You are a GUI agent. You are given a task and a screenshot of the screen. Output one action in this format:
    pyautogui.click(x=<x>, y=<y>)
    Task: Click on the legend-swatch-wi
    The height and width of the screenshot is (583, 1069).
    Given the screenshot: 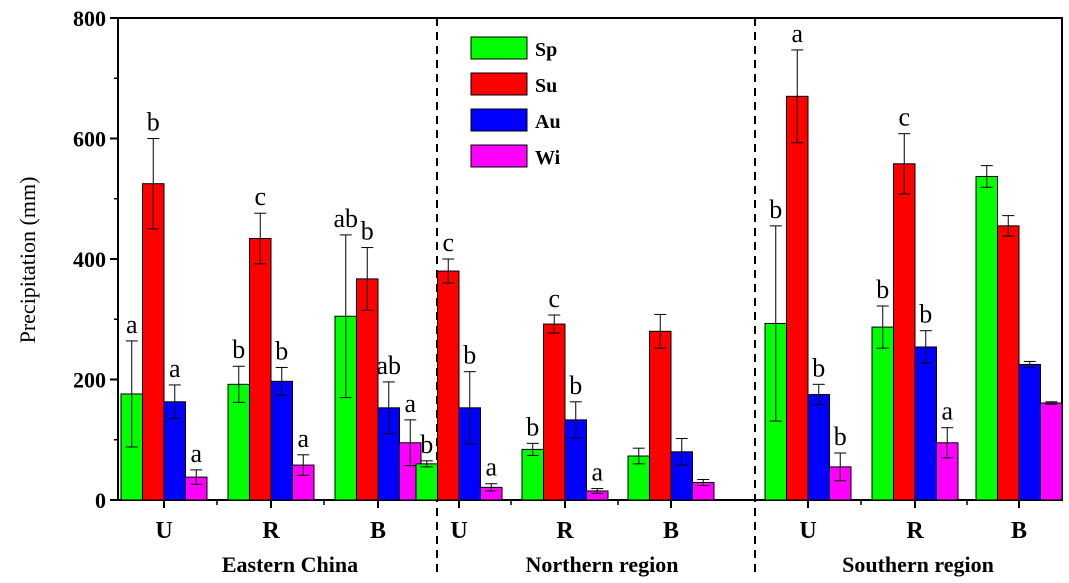 What is the action you would take?
    pyautogui.click(x=499, y=156)
    